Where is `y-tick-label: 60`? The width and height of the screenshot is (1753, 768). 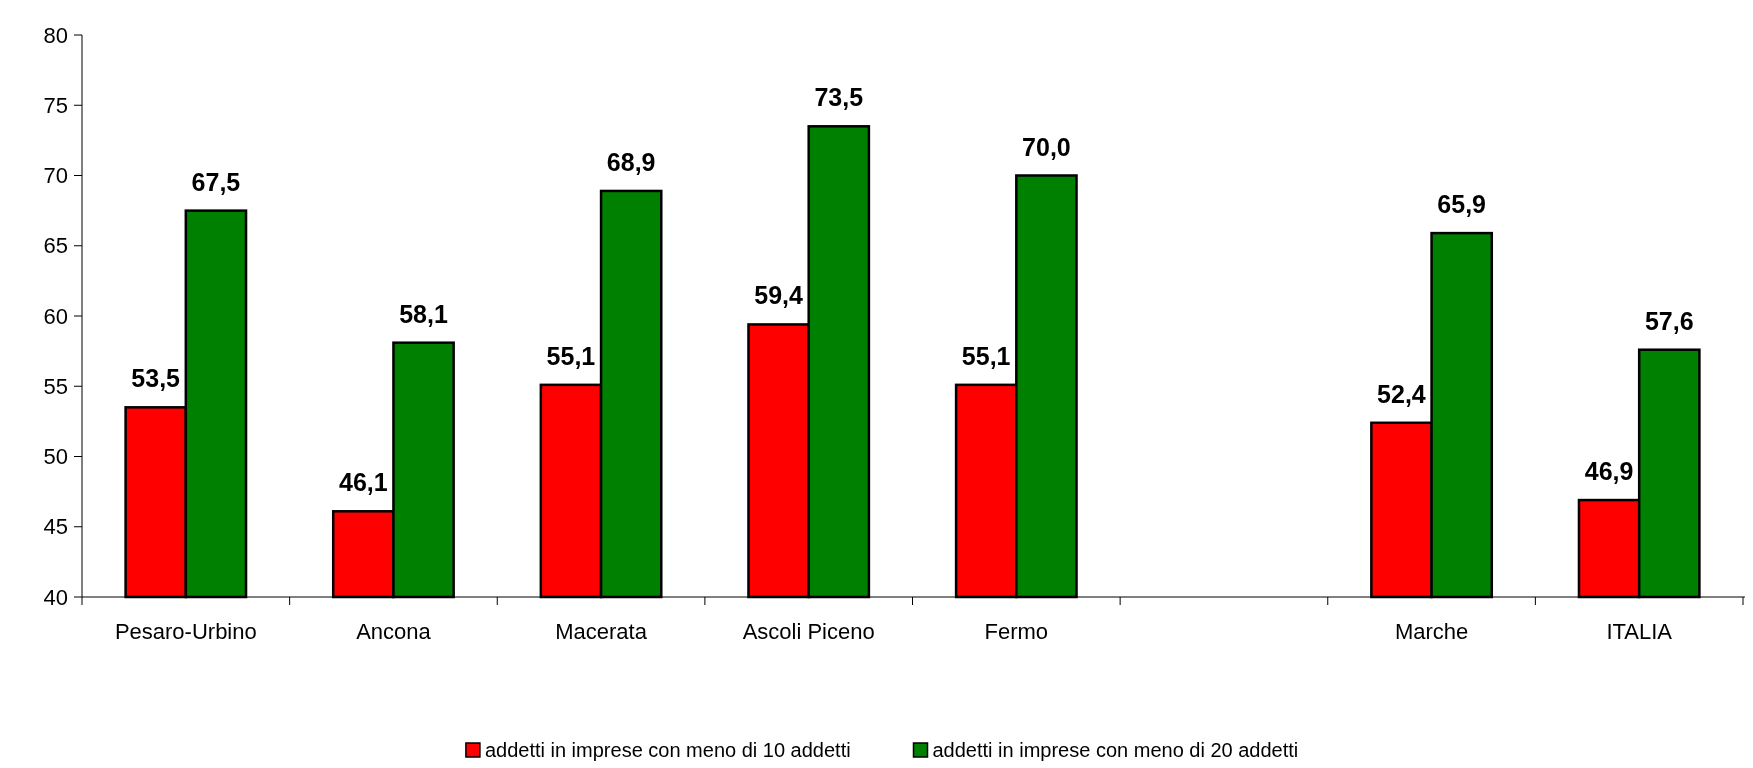
y-tick-label: 60 is located at coordinates (55, 316).